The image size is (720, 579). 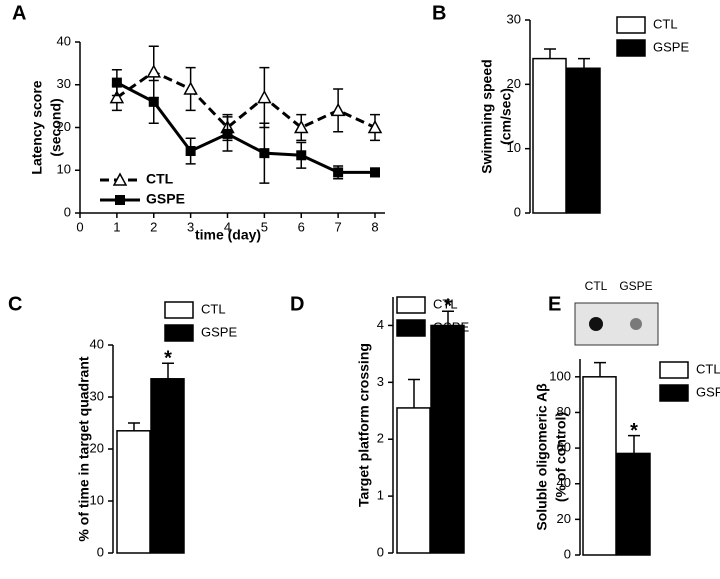 What do you see at coordinates (338, 226) in the screenshot?
I see `x-tick-label: 7` at bounding box center [338, 226].